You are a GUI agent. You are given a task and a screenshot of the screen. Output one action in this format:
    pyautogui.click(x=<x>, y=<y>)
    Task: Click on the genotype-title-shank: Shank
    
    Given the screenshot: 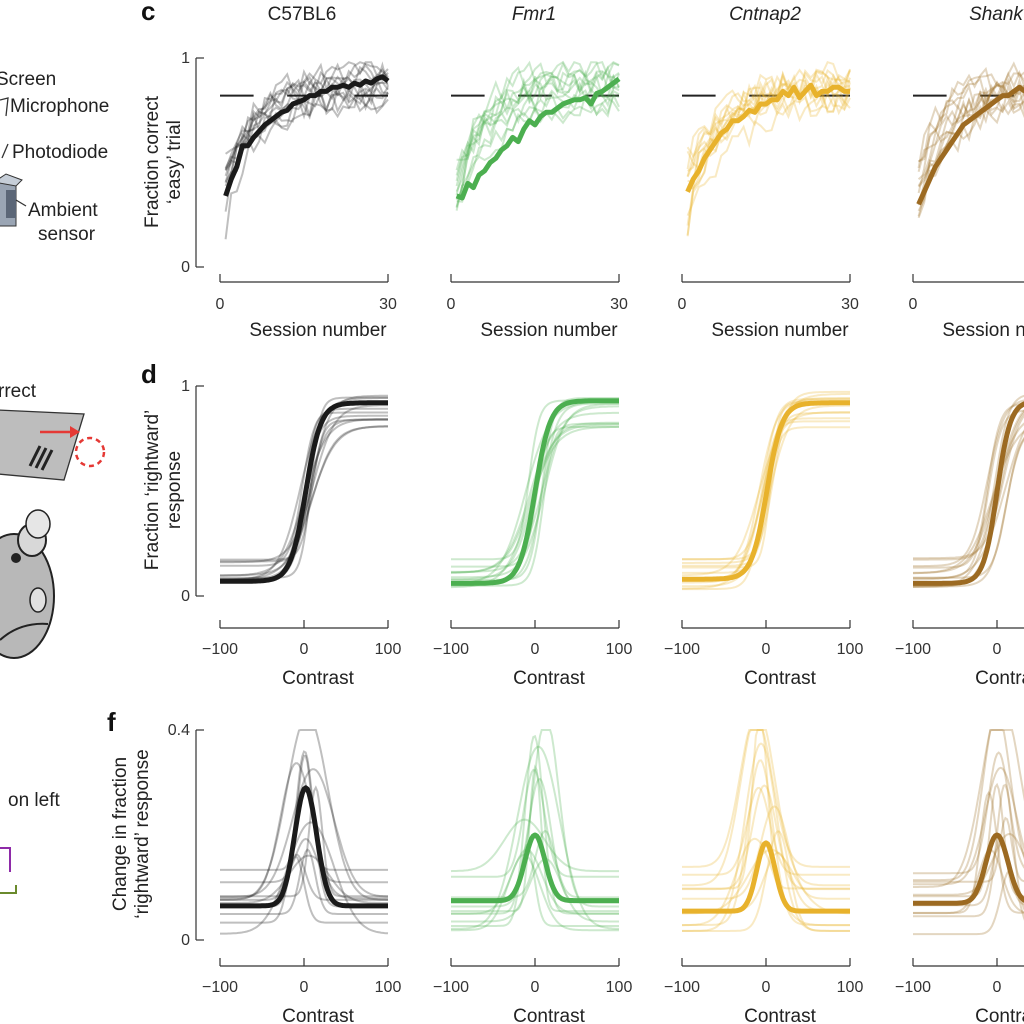 What is the action you would take?
    pyautogui.click(x=996, y=14)
    